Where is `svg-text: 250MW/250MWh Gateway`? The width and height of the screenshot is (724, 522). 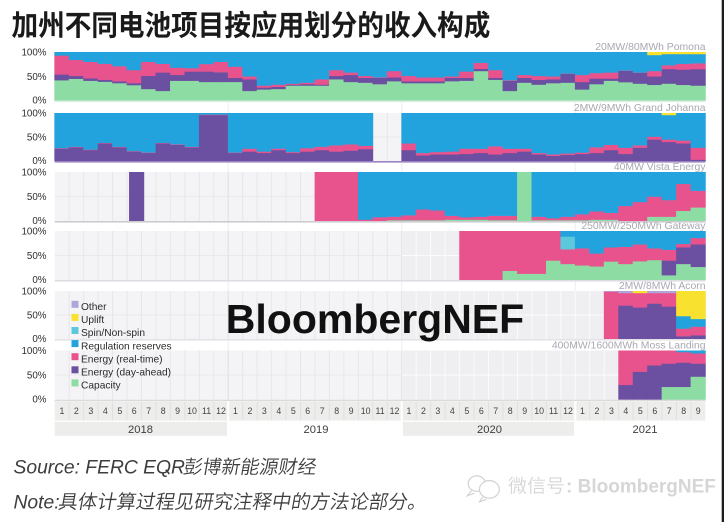 svg-text: 250MW/250MWh Gateway is located at coordinates (643, 226).